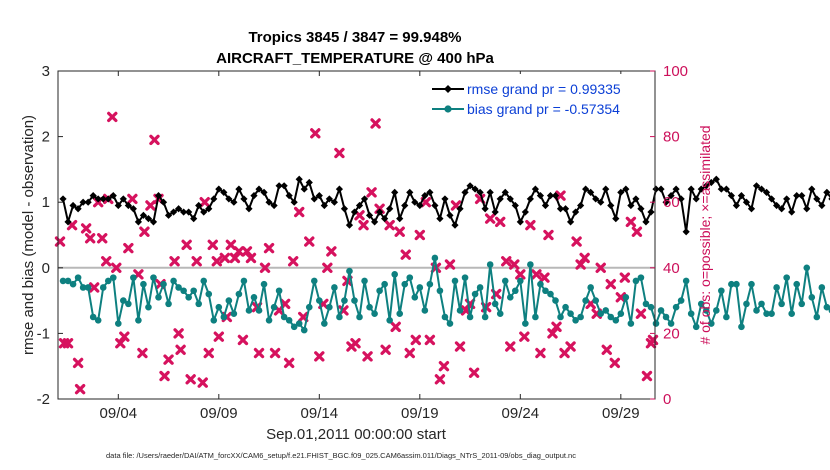  Describe the element at coordinates (667, 399) in the screenshot. I see `y2-tick-label: 0` at that location.